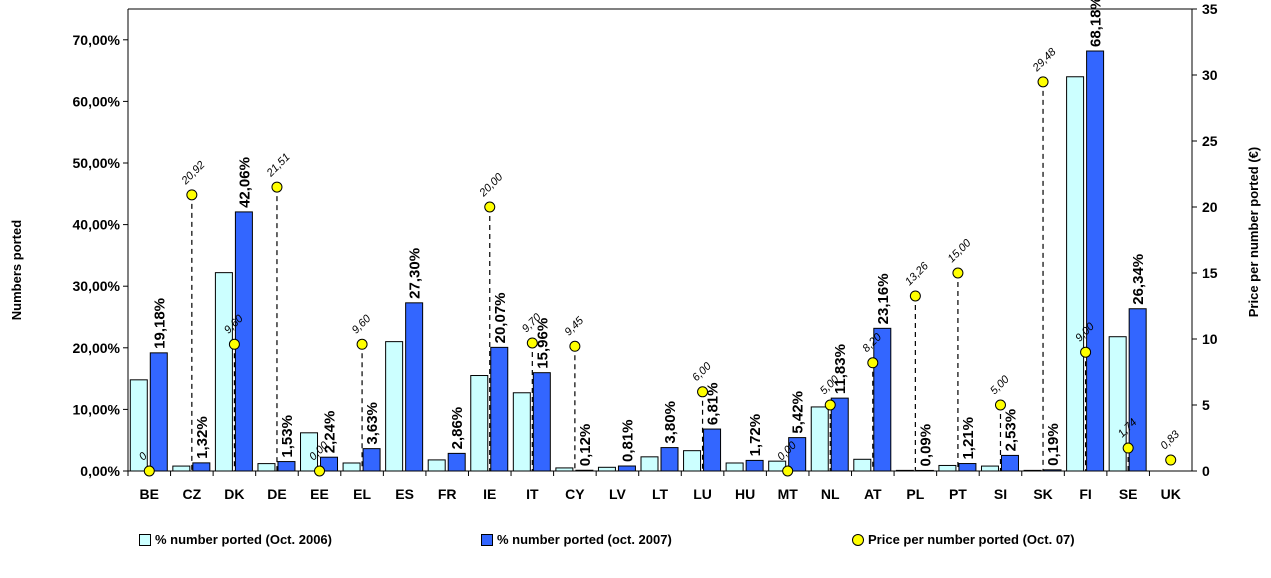 This screenshot has height=578, width=1271. Describe the element at coordinates (1206, 471) in the screenshot. I see `y2-tick-label: 0` at that location.